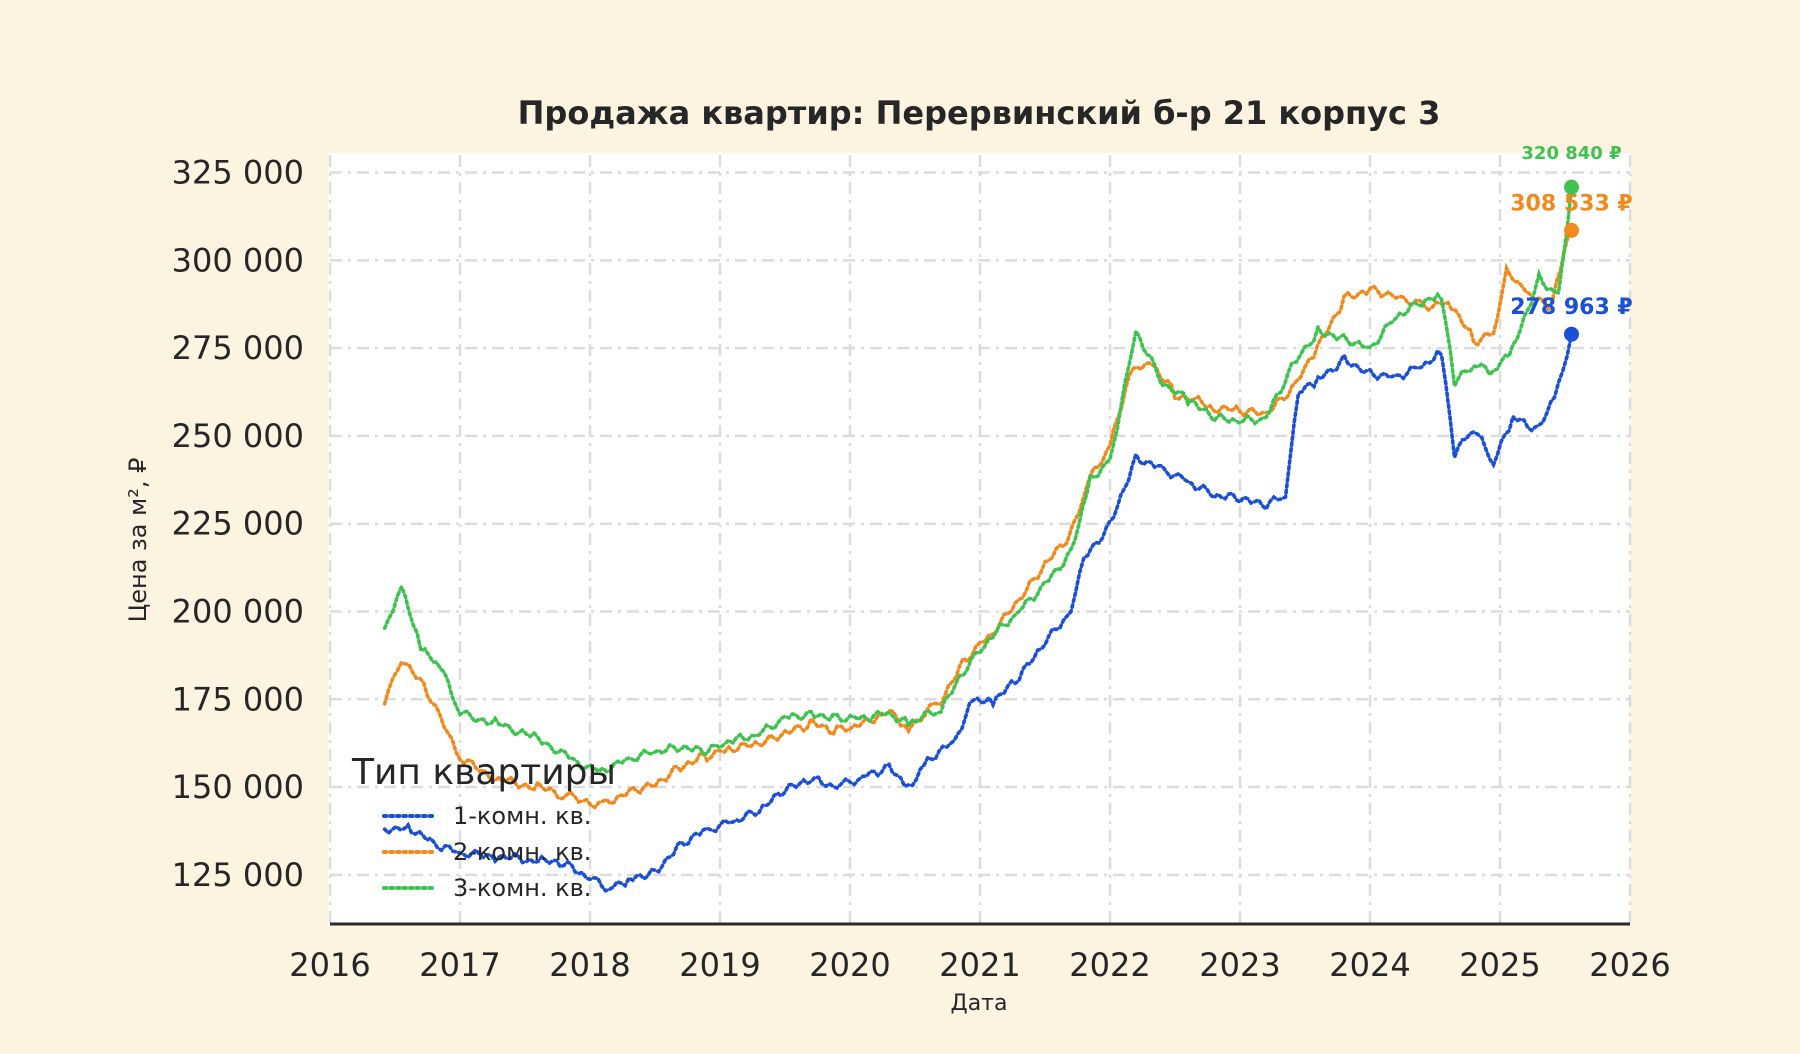 The height and width of the screenshot is (1054, 1800). Describe the element at coordinates (1571, 203) in the screenshot. I see `end-point-label: 308 533 ₽` at that location.